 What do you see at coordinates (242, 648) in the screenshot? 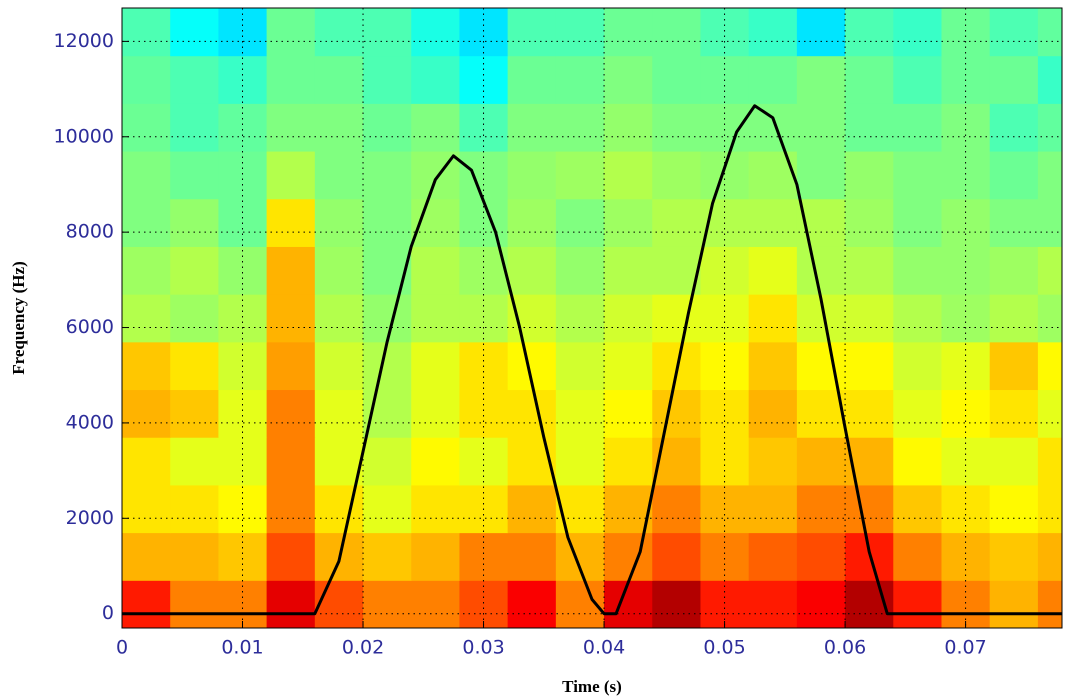
I see `x-tick-label: 0.01` at bounding box center [242, 648].